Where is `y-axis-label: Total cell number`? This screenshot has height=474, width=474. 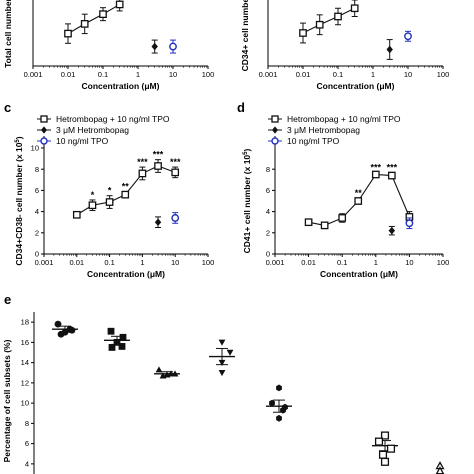
y-axis-label: Total cell number is located at coordinates (8, 34).